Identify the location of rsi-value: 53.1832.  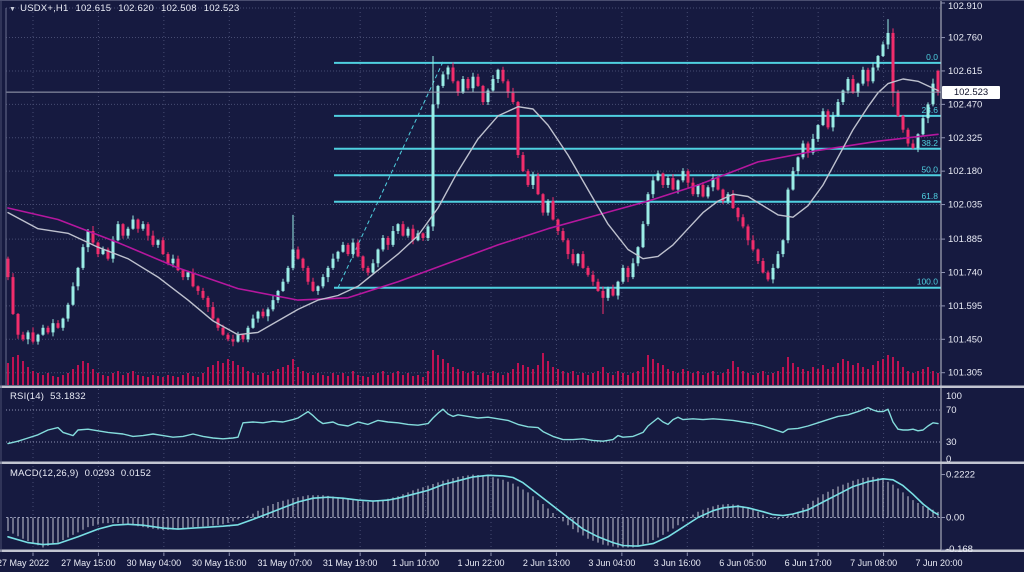
(68, 396).